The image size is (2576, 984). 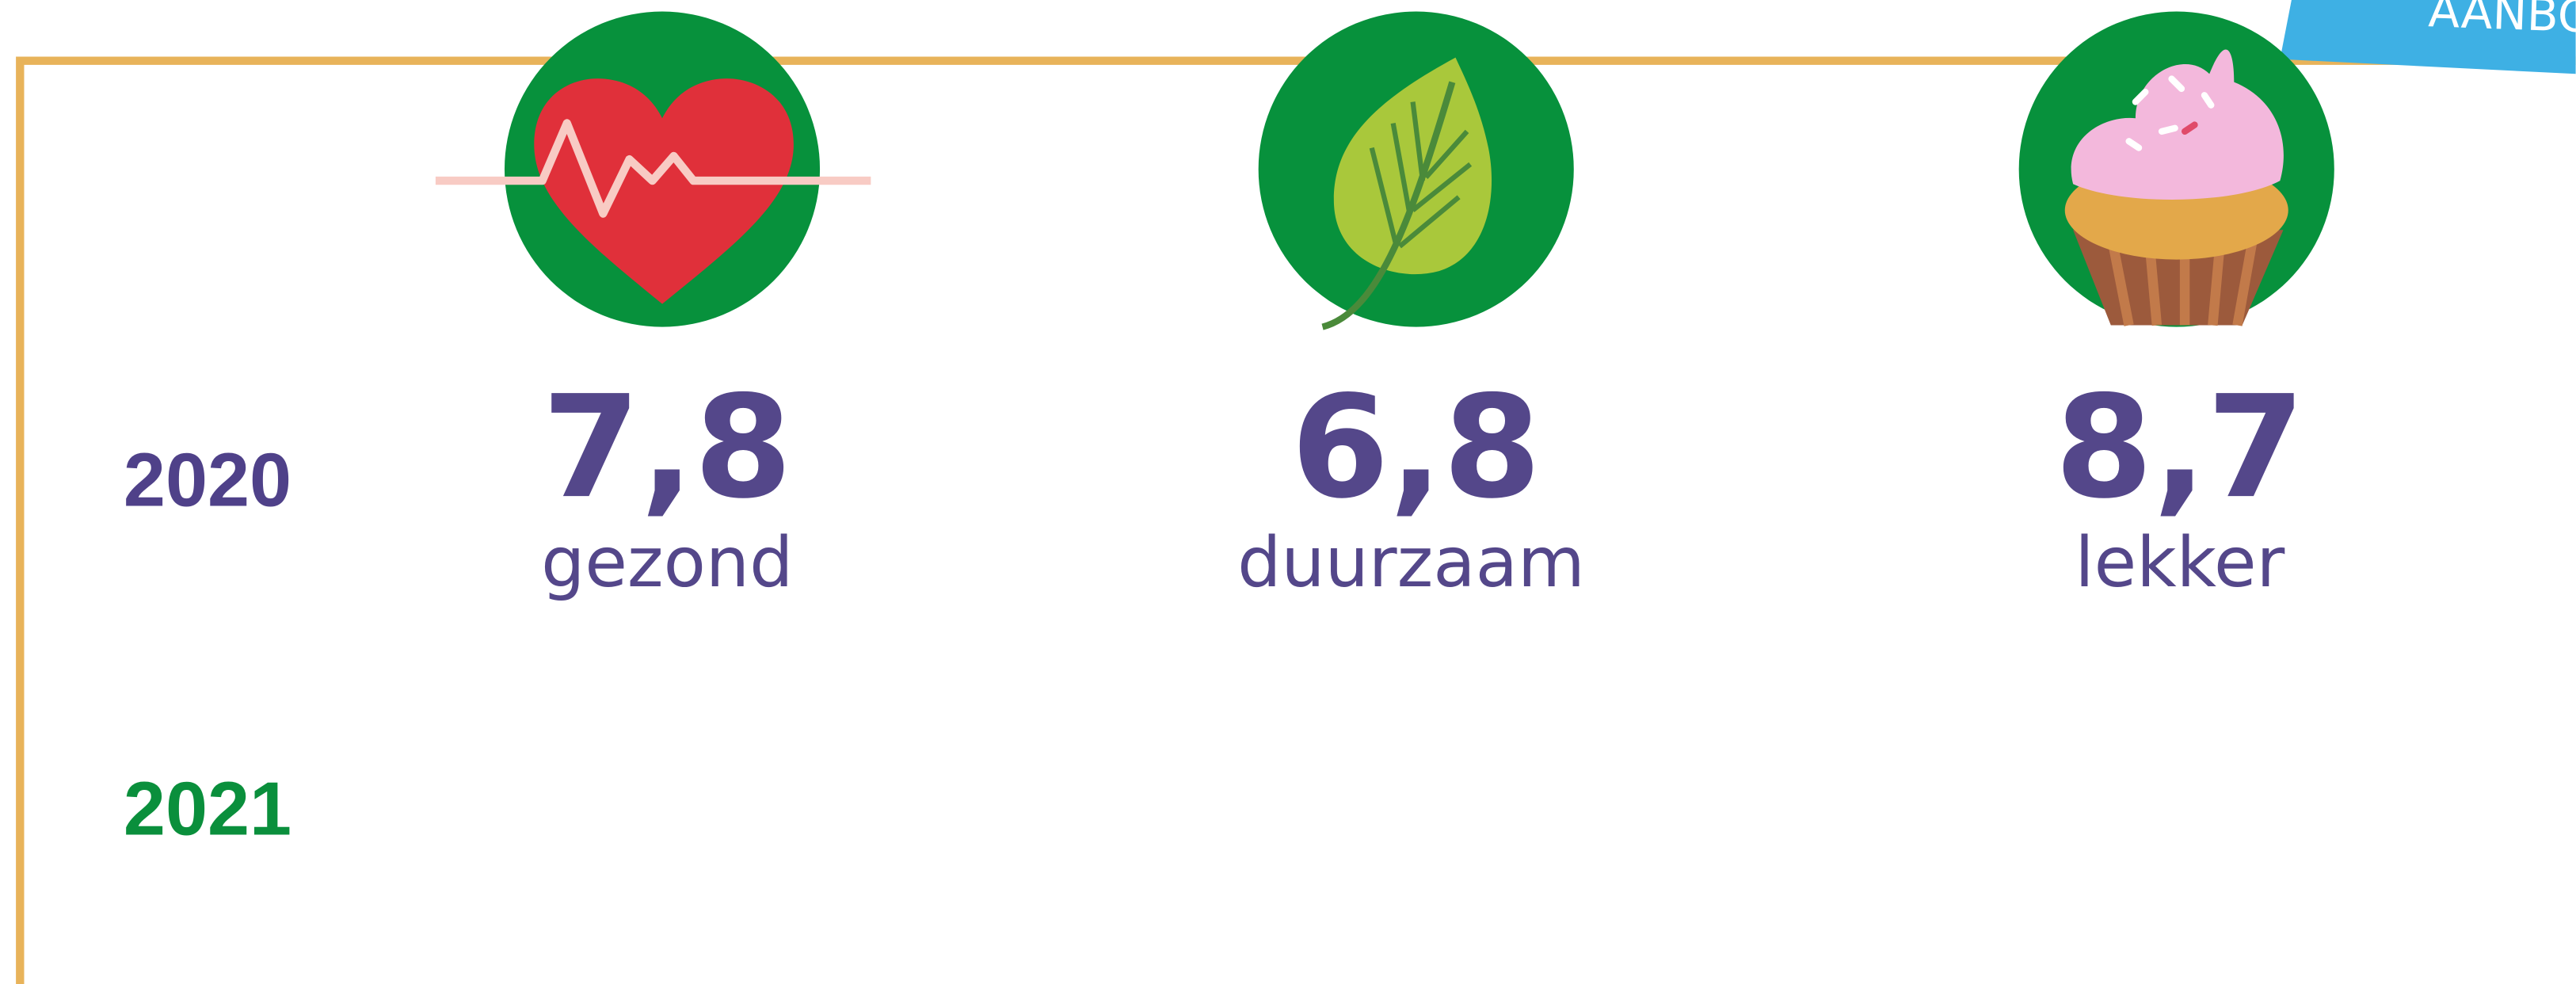 I want to click on banner-text: AANBOD, so click(x=2501, y=22).